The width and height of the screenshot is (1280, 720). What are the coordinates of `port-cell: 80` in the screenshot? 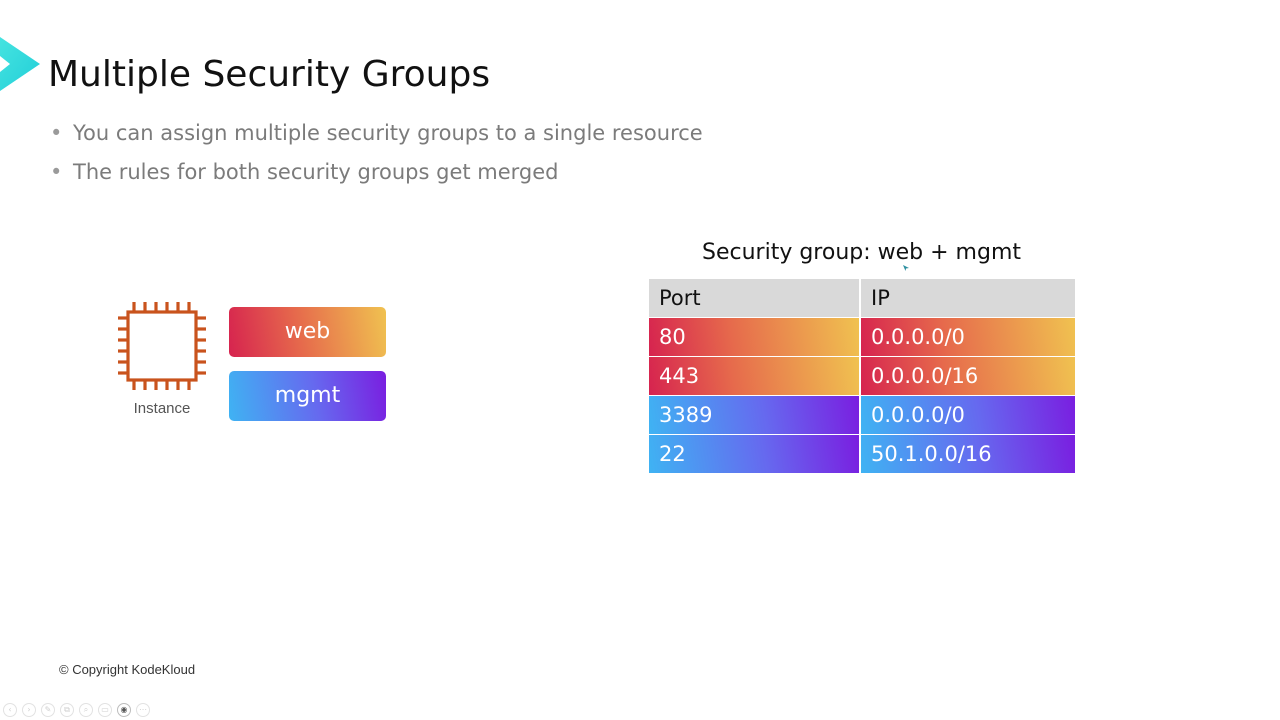 It's located at (755, 337).